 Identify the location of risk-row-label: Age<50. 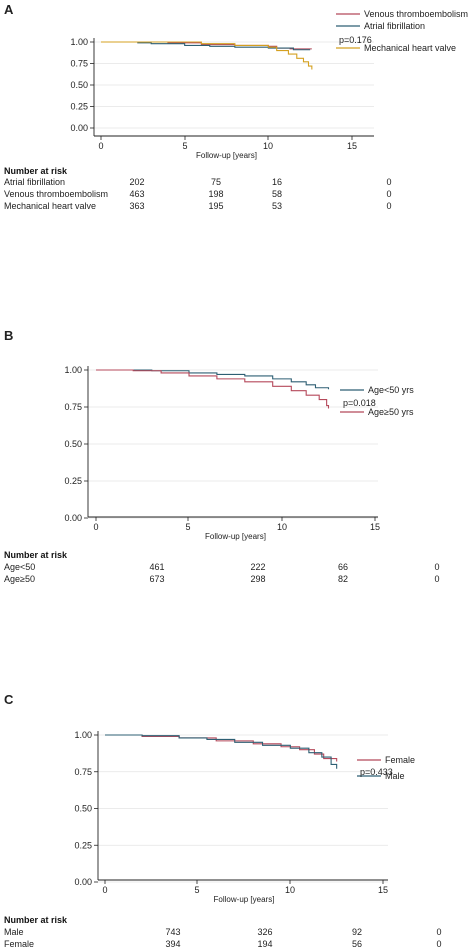
(19, 567).